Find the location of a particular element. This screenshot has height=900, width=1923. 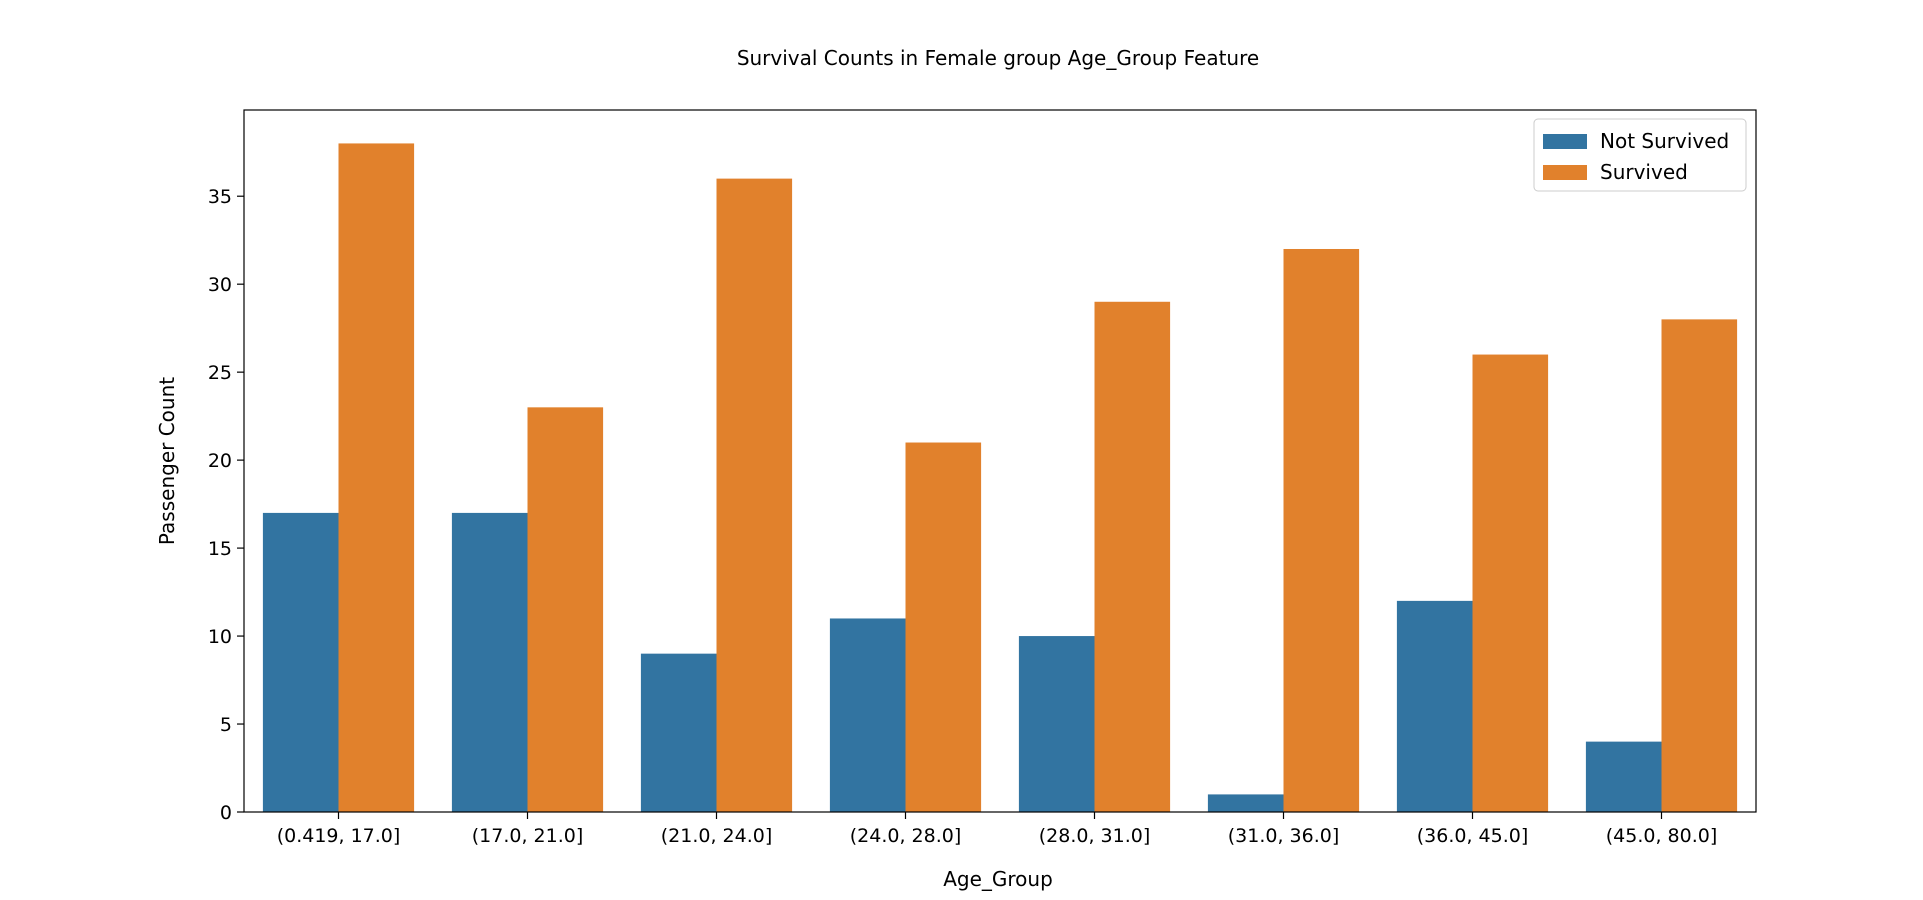

x-tick-label: (0.419, 17.0] is located at coordinates (339, 836).